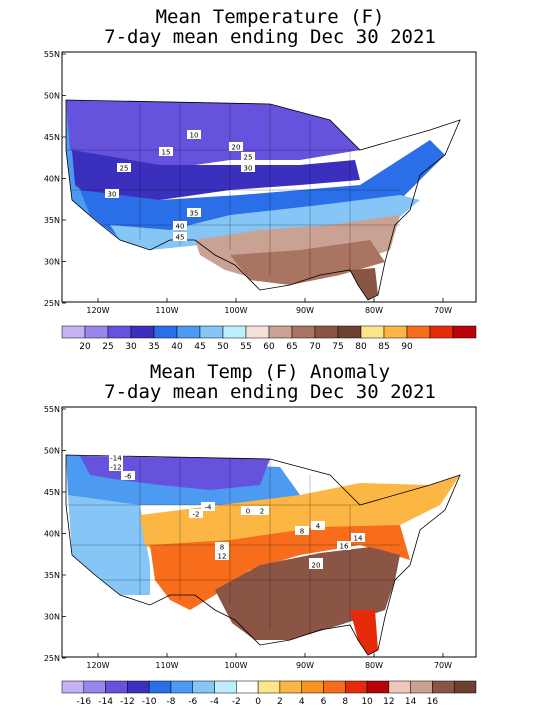  What do you see at coordinates (291, 347) in the screenshot?
I see `colorbar-label: 65` at bounding box center [291, 347].